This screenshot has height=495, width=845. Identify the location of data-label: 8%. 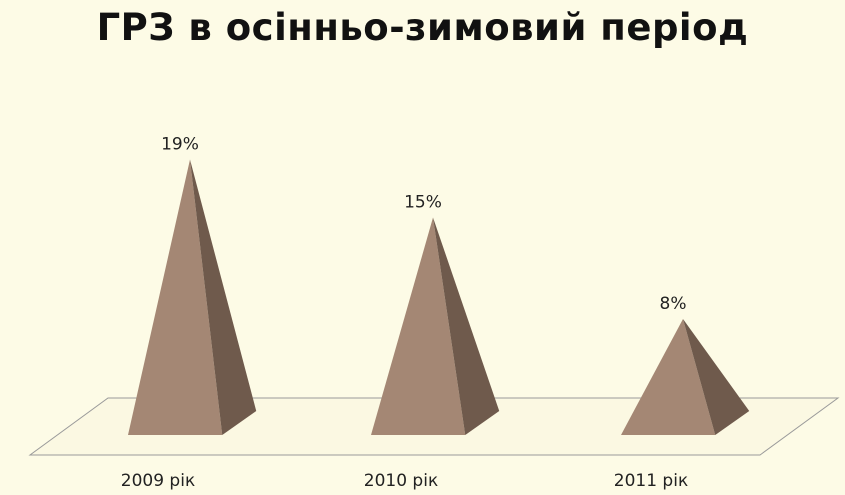
(673, 304).